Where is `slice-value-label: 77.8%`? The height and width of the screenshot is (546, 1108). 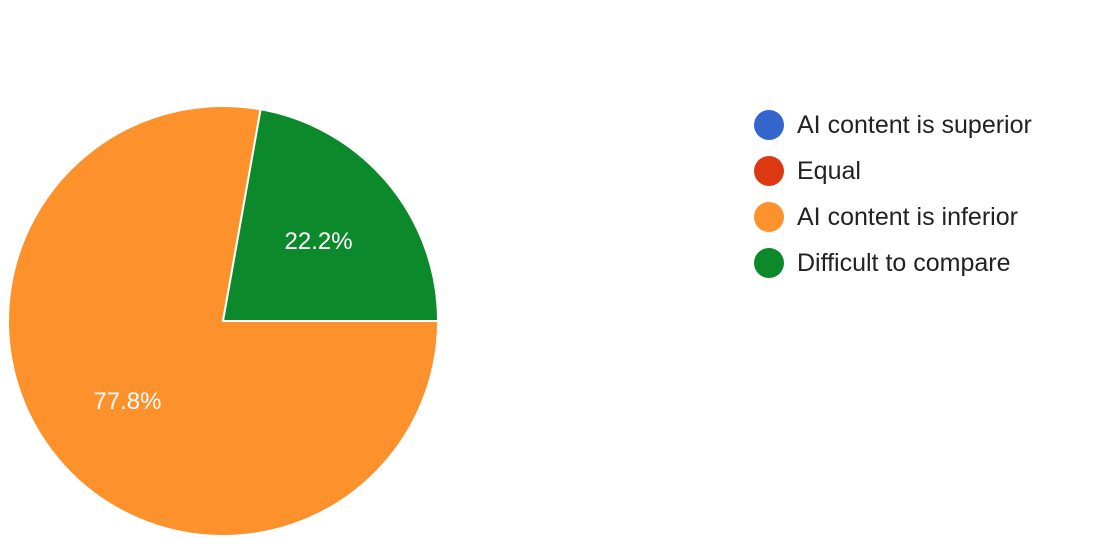
slice-value-label: 77.8% is located at coordinates (127, 401).